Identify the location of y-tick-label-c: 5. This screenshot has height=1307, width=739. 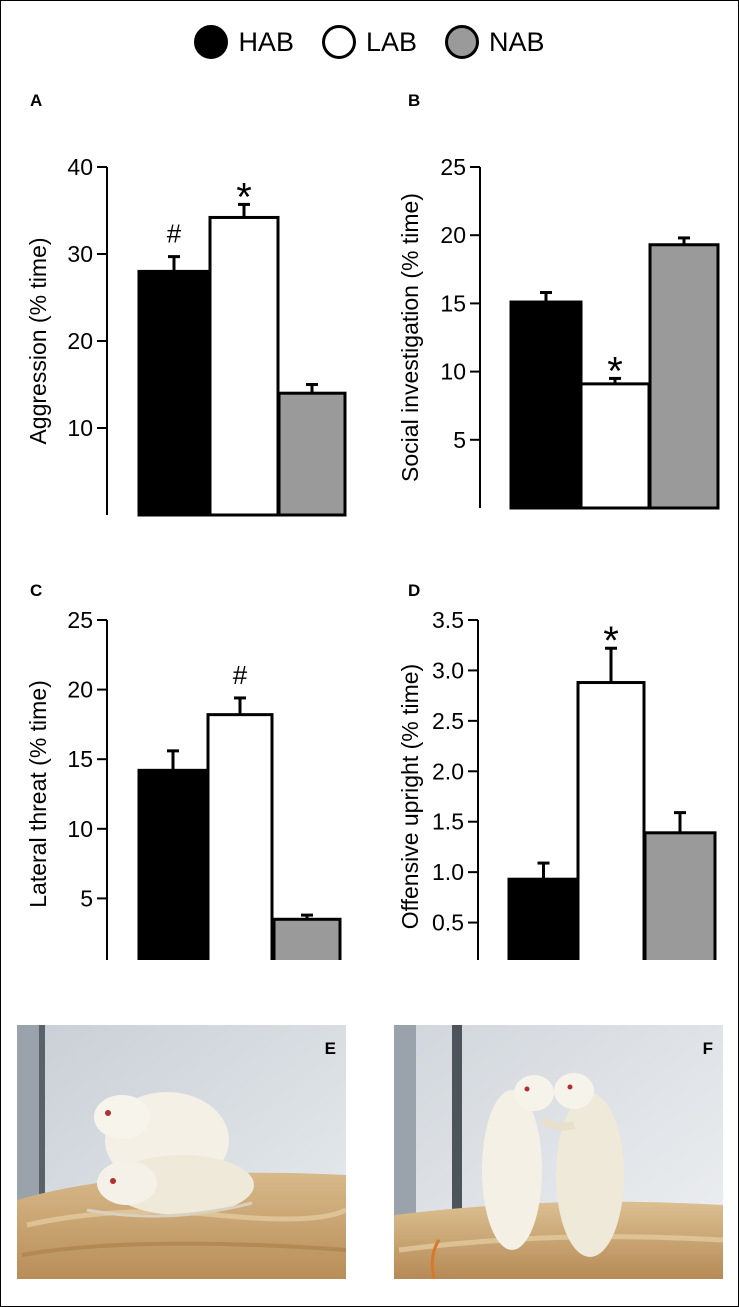
(86, 898).